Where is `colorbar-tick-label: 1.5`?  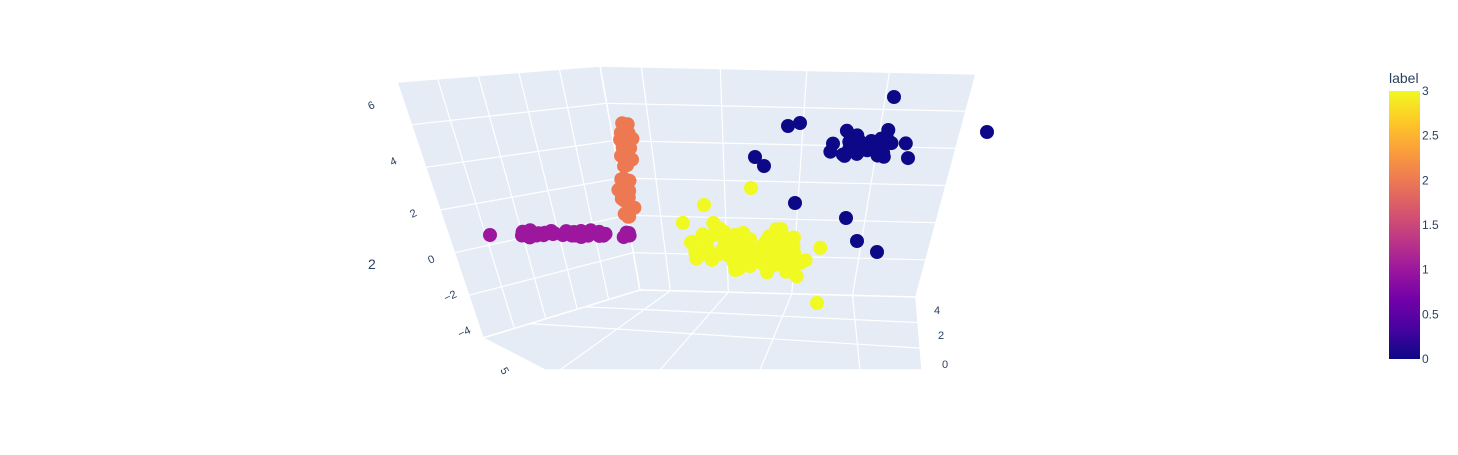 colorbar-tick-label: 1.5 is located at coordinates (1430, 225).